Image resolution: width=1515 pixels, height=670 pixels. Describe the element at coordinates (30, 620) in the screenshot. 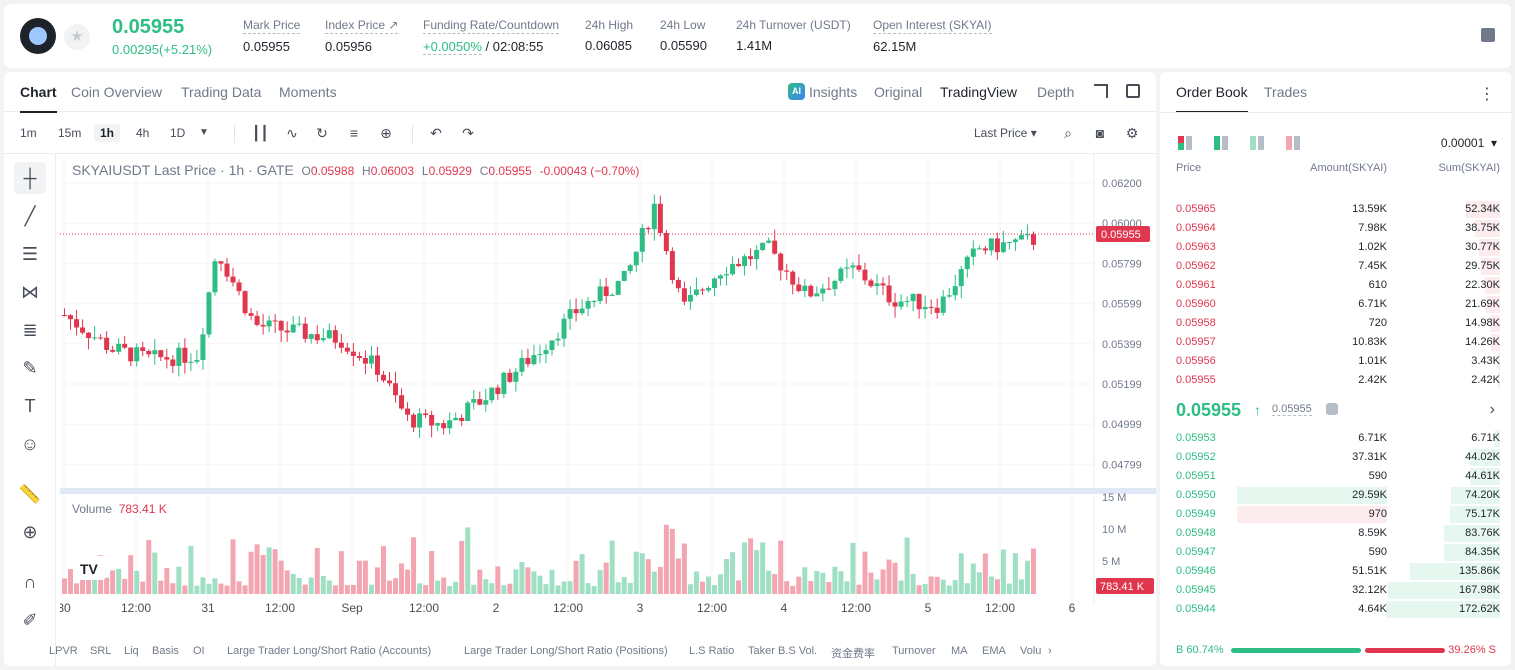

I see `pencil-icon: ✐` at that location.